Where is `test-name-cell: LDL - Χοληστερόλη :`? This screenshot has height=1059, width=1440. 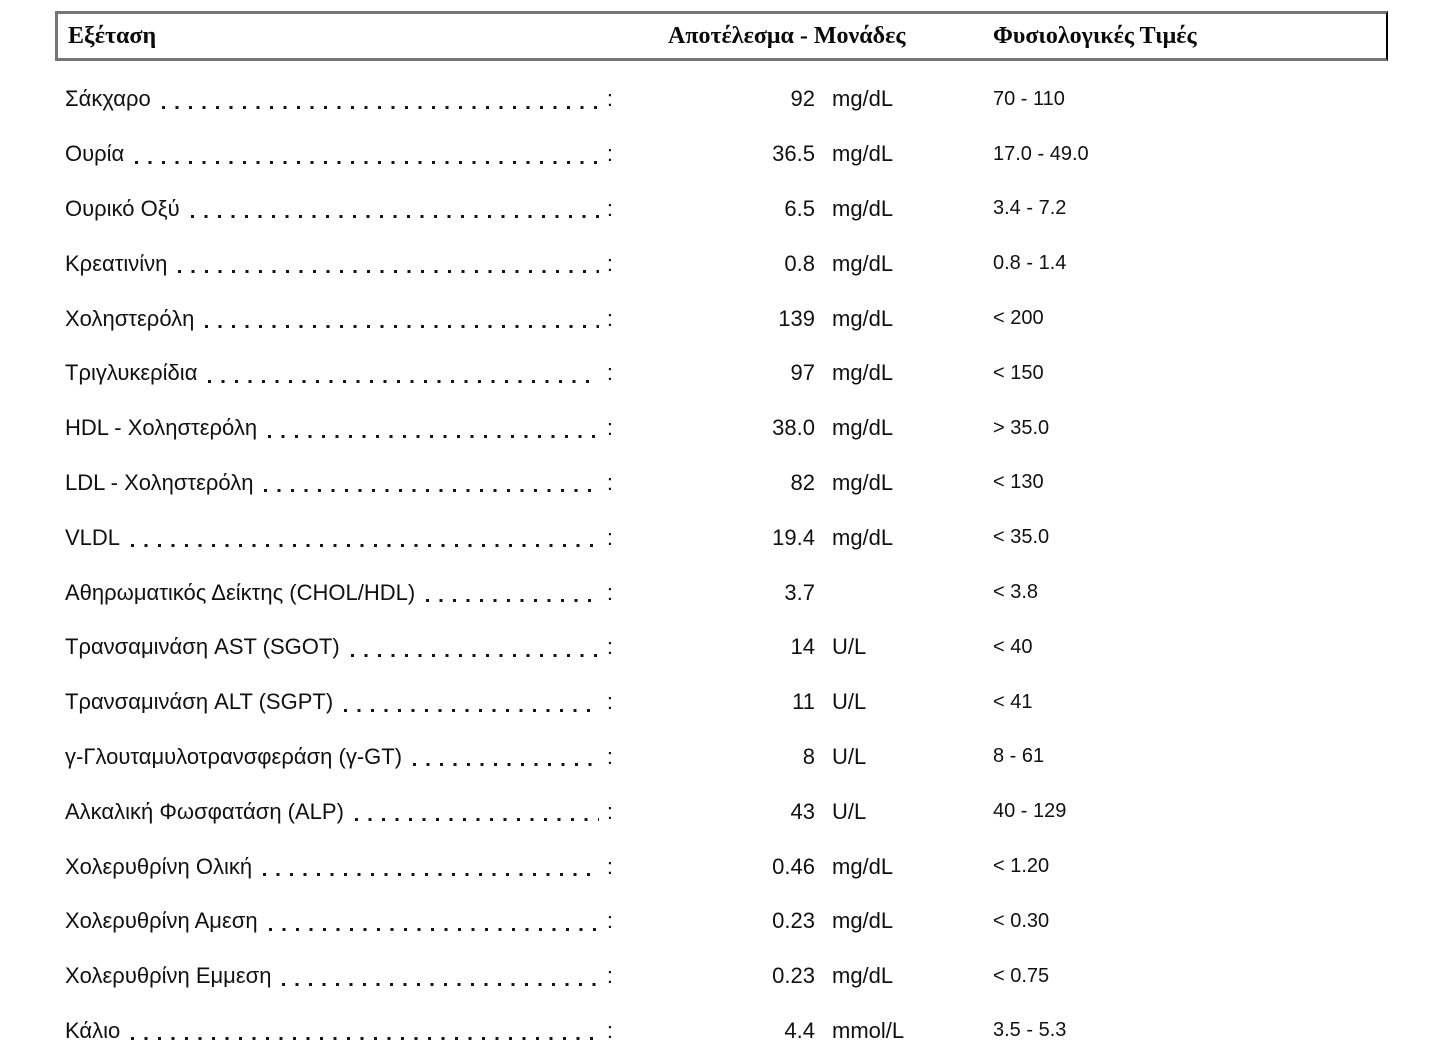 test-name-cell: LDL - Χοληστερόλη : is located at coordinates (339, 483).